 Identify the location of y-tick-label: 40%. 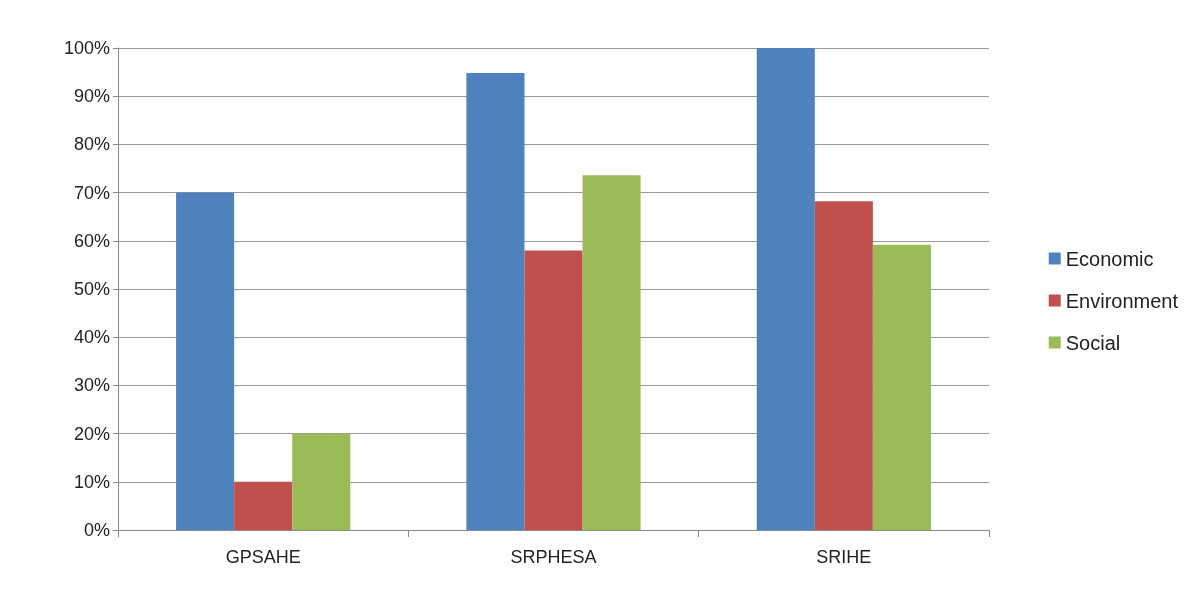
(91, 337).